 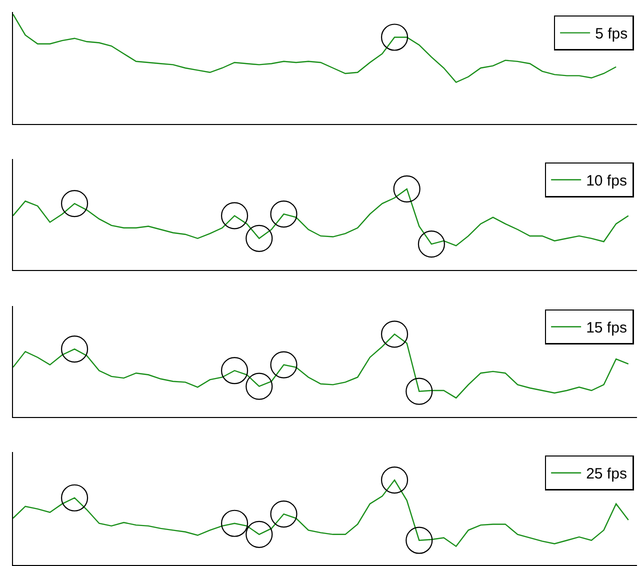 I want to click on legend-label: 15 fps, so click(x=606, y=328).